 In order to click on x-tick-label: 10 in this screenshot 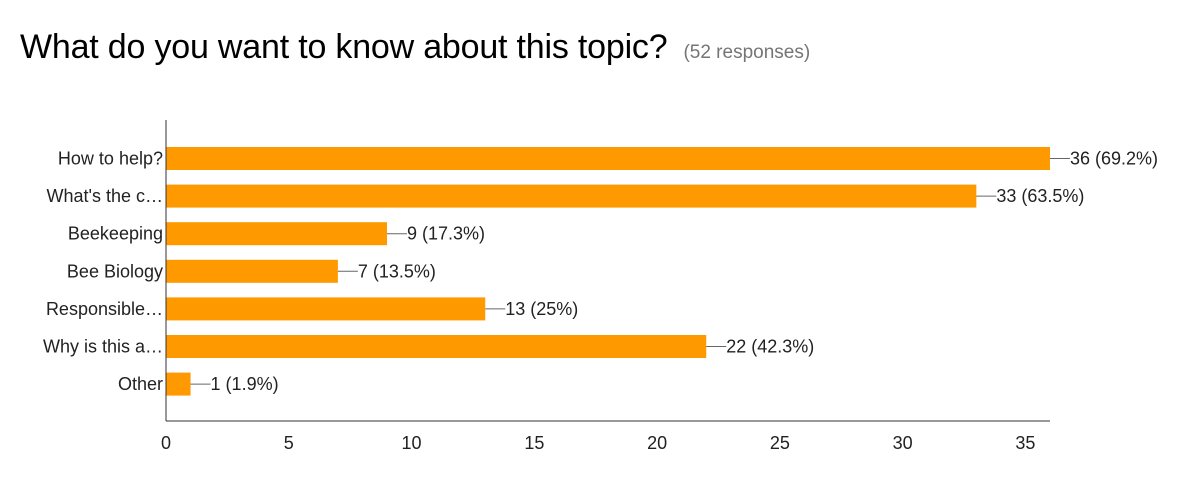, I will do `click(412, 443)`.